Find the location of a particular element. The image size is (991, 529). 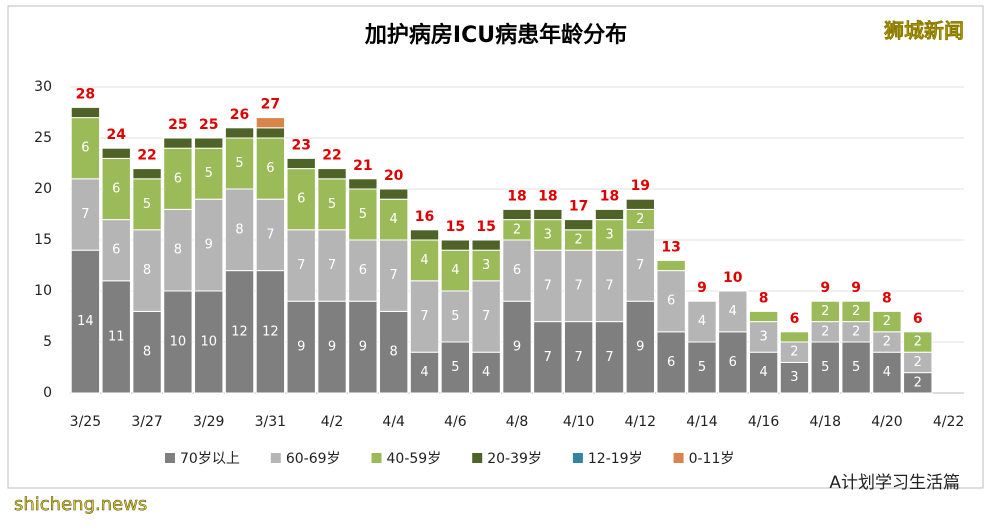

x-tick-label: 4/22 is located at coordinates (948, 422).